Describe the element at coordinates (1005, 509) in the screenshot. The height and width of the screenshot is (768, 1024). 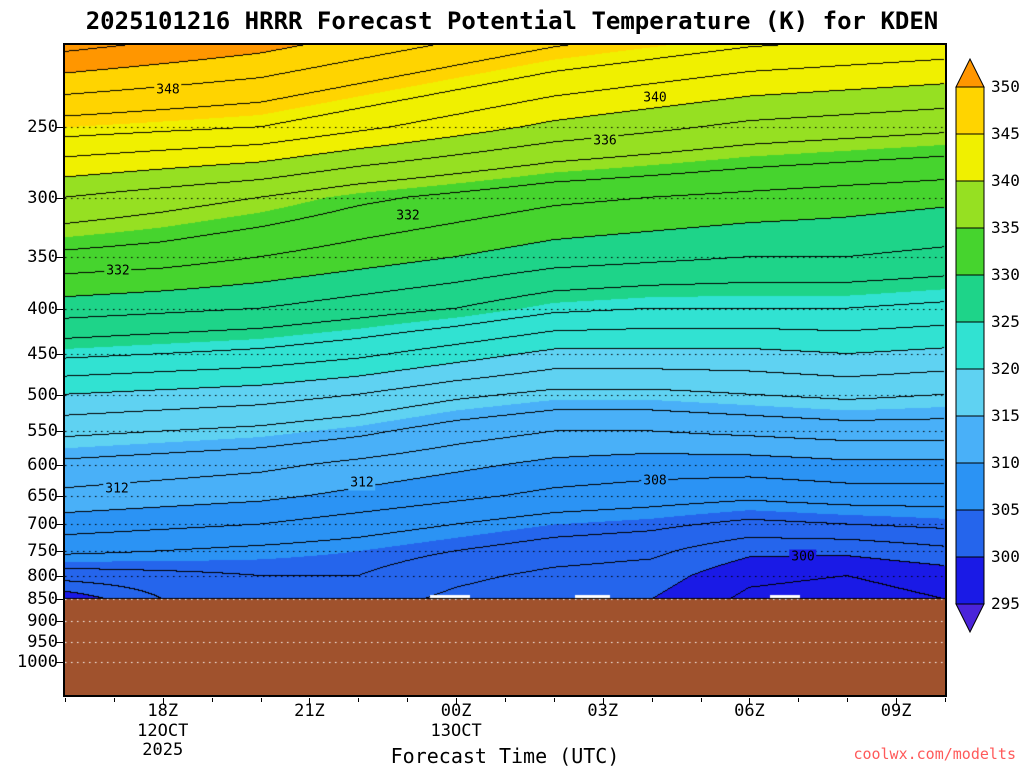
I see `colorbar-tick-label: 305` at that location.